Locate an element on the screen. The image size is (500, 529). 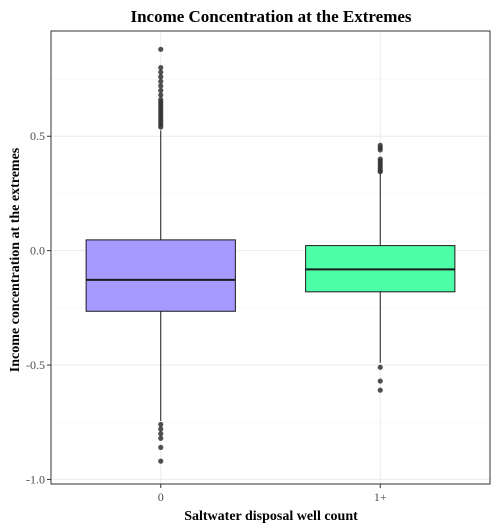
y-tick-label: 0.5 is located at coordinates (37, 136).